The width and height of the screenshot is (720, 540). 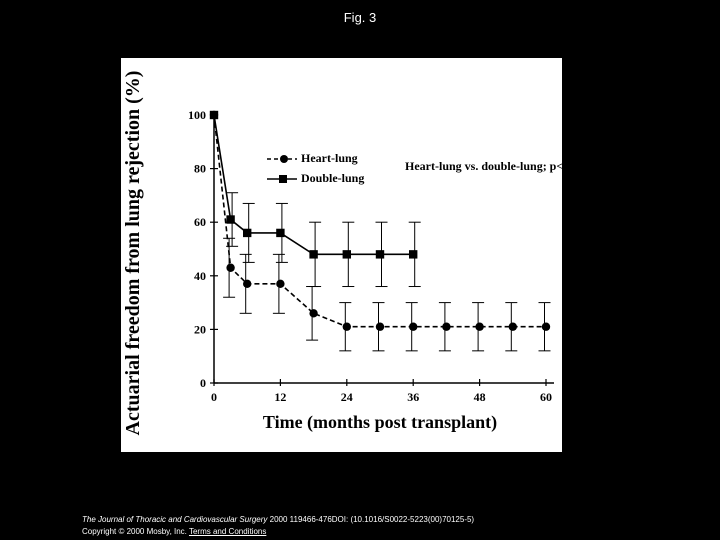 What do you see at coordinates (197, 115) in the screenshot?
I see `y-tick-label: 100` at bounding box center [197, 115].